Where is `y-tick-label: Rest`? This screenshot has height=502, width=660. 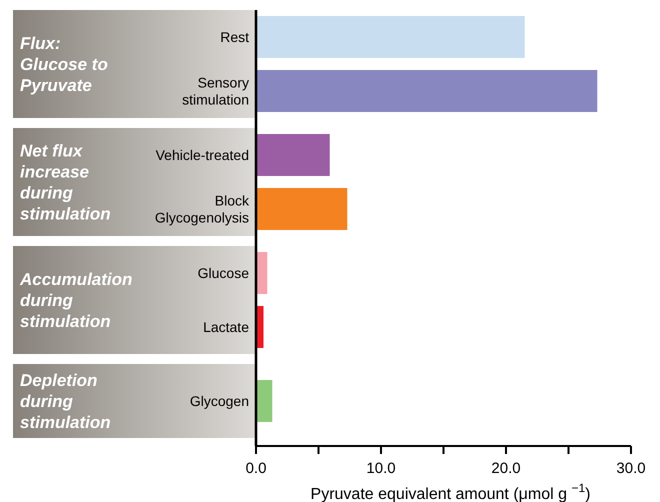
y-tick-label: Rest is located at coordinates (235, 37).